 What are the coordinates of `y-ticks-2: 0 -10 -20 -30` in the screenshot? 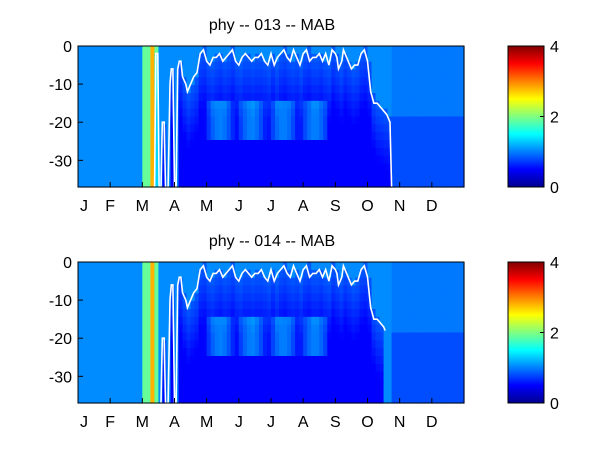 It's located at (66, 320).